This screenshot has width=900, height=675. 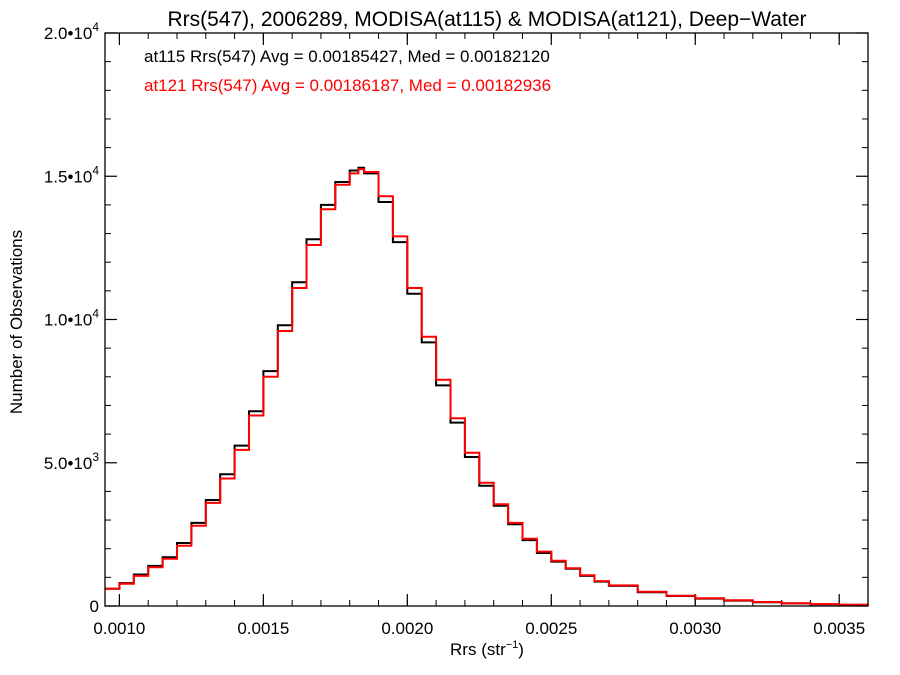 I want to click on x-axis-label-tail: ), so click(x=521, y=649).